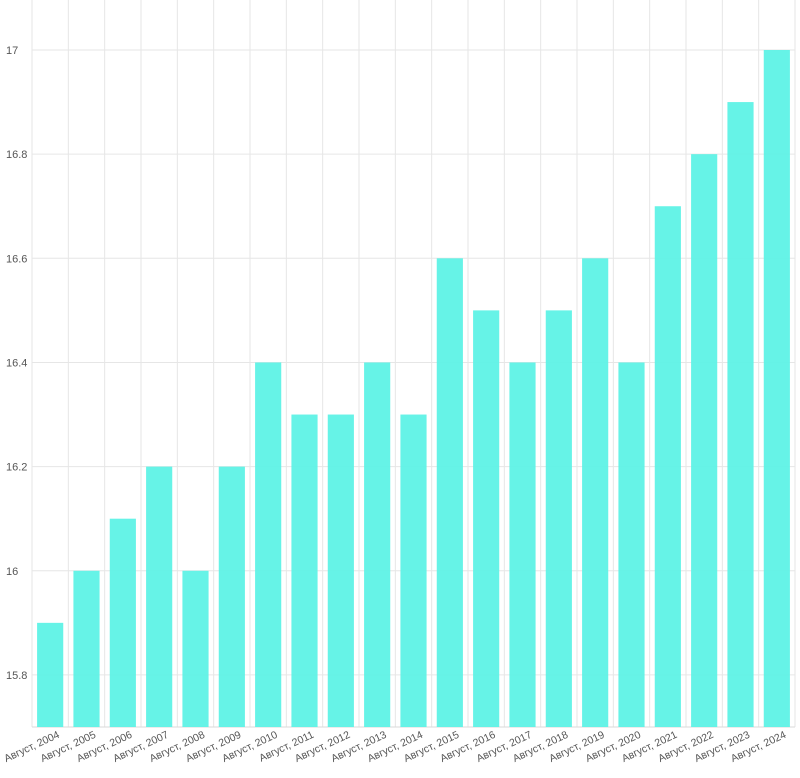 Image resolution: width=800 pixels, height=778 pixels. Describe the element at coordinates (16, 155) in the screenshot. I see `y-tick-label: 16.8` at that location.